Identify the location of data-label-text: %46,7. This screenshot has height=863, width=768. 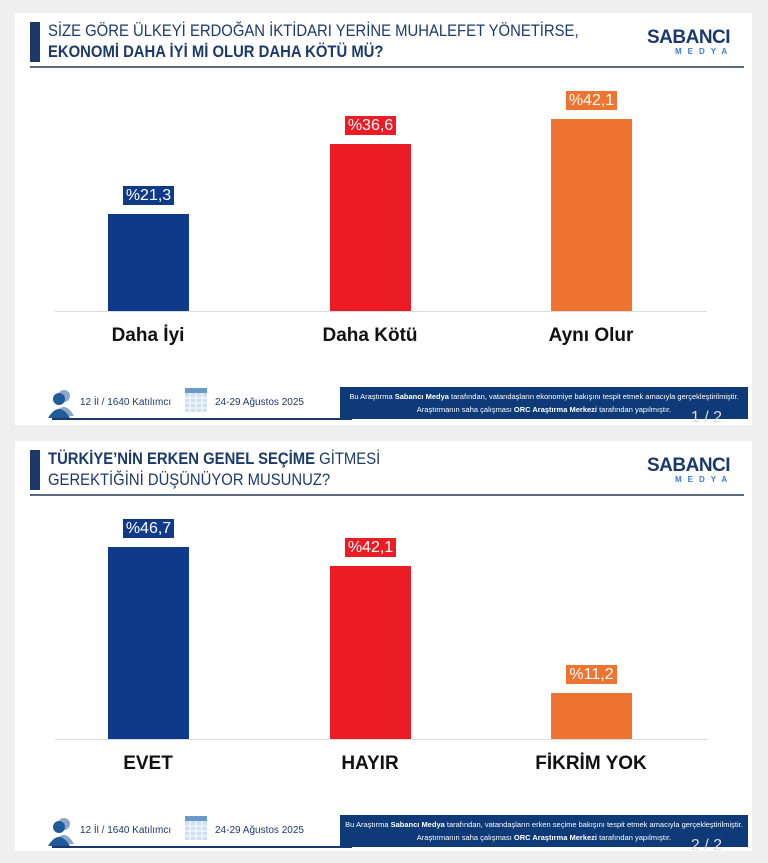
(148, 528).